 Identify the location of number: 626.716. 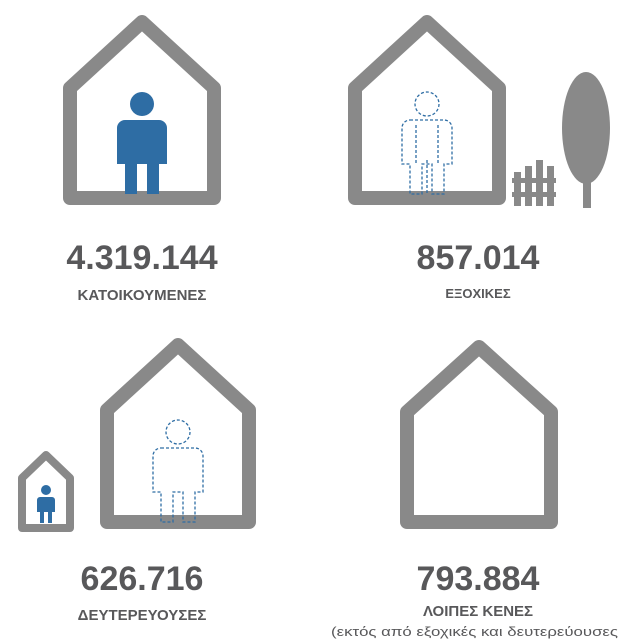
(142, 579).